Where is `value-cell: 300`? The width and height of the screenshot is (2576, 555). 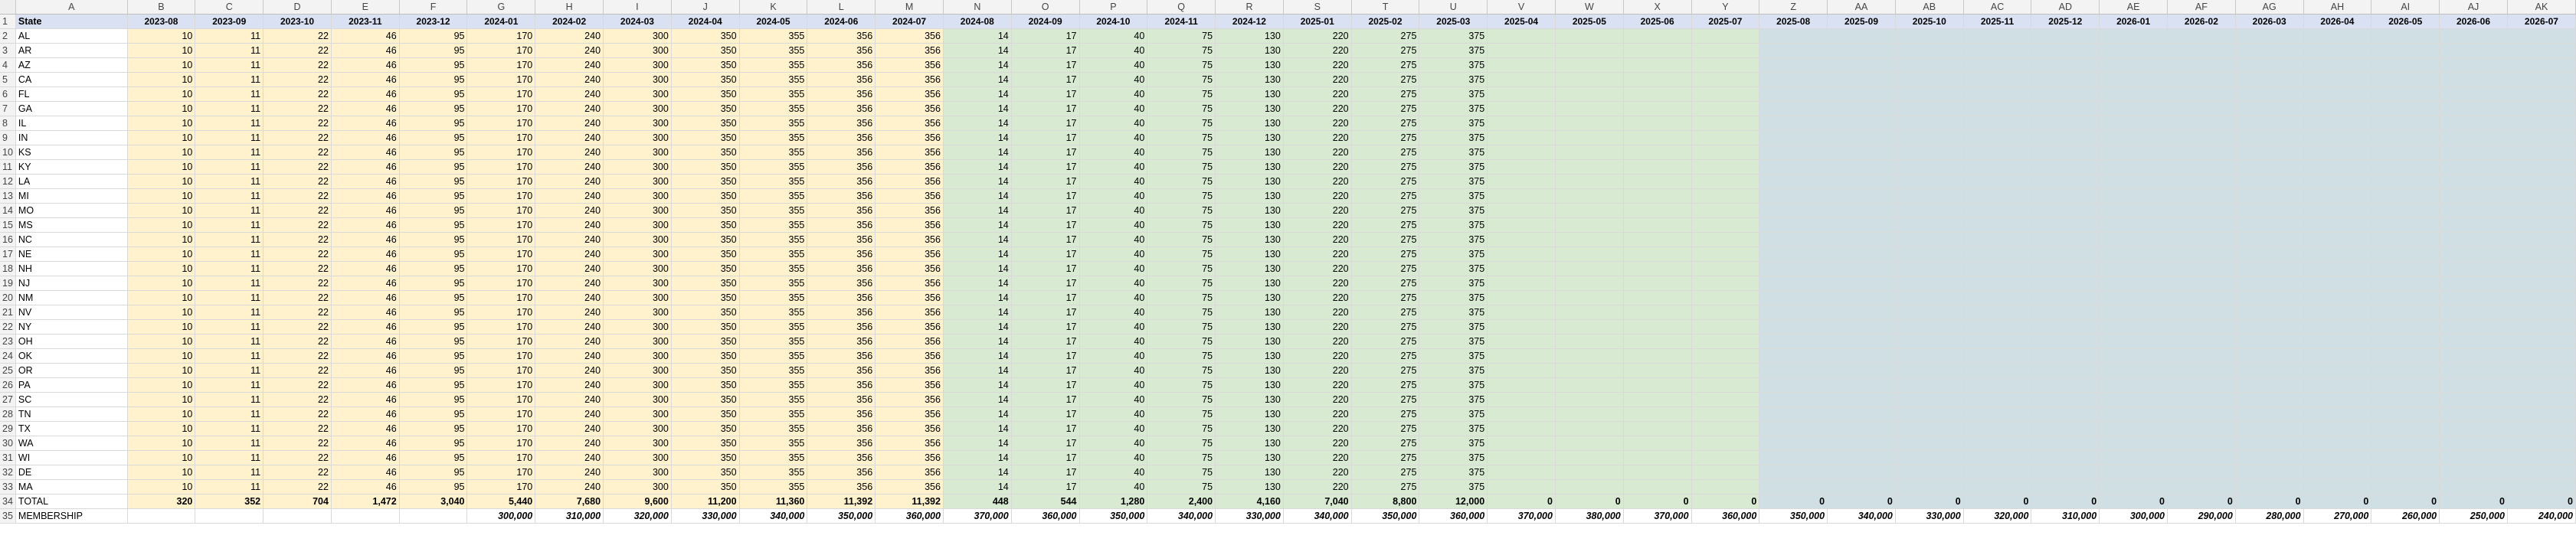
value-cell: 300 is located at coordinates (637, 473).